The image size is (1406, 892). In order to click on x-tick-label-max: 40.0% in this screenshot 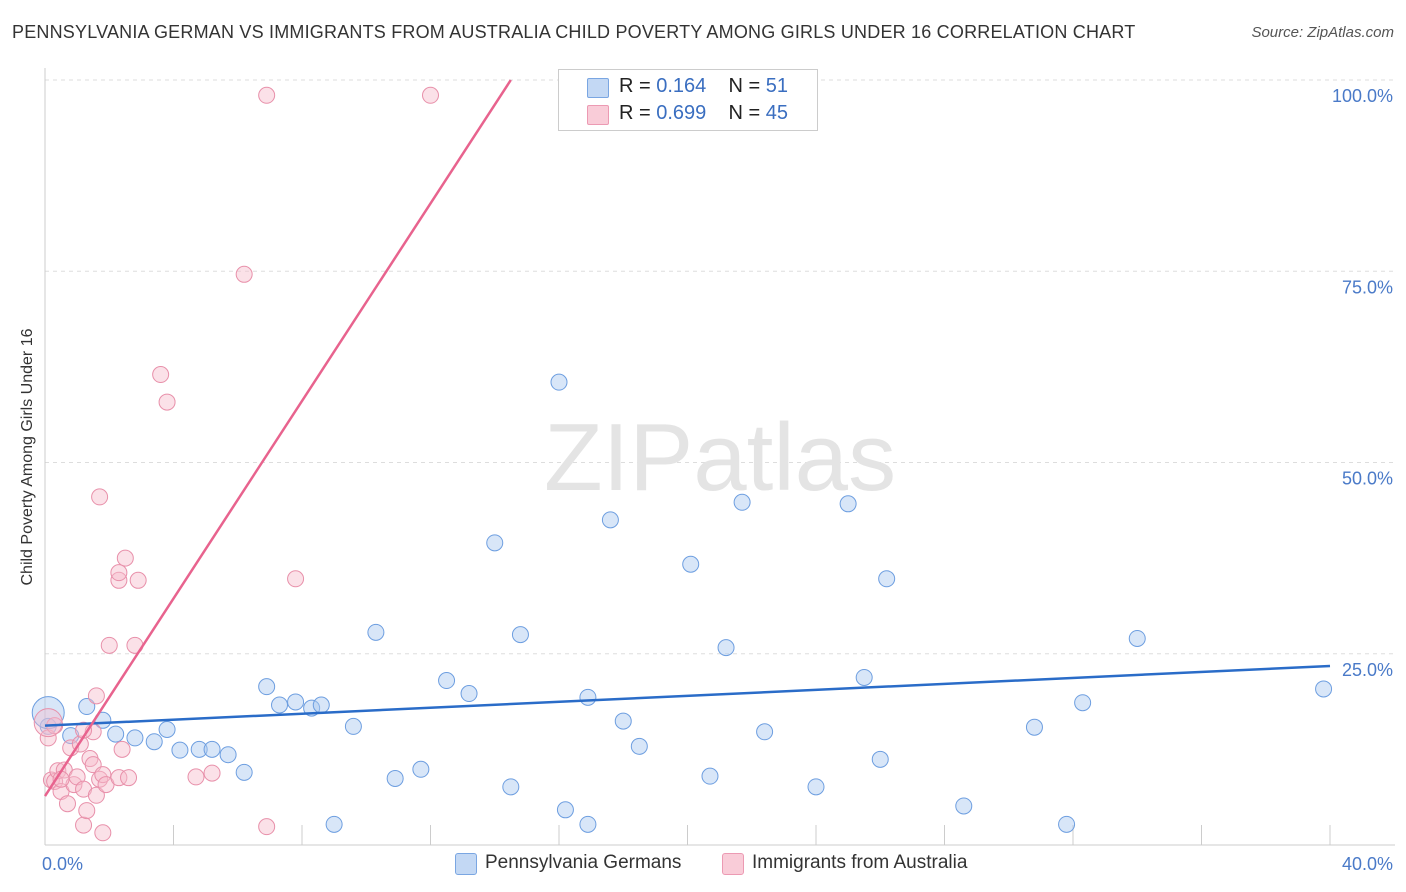, I will do `click(1367, 864)`.